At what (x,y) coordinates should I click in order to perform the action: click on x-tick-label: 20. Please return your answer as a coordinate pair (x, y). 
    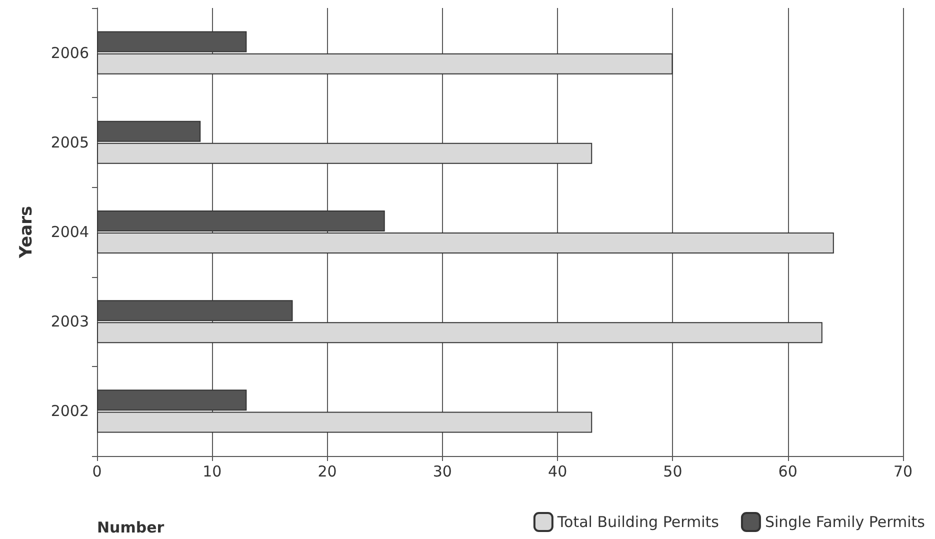
    Looking at the image, I should click on (327, 471).